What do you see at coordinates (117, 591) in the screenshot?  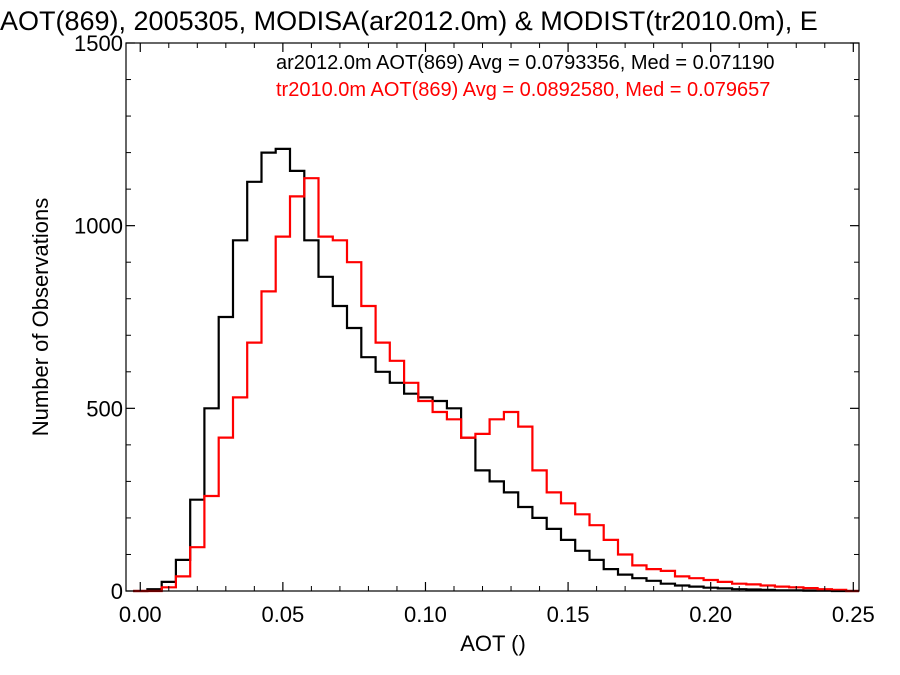 I see `y-tick-label-0: 0` at bounding box center [117, 591].